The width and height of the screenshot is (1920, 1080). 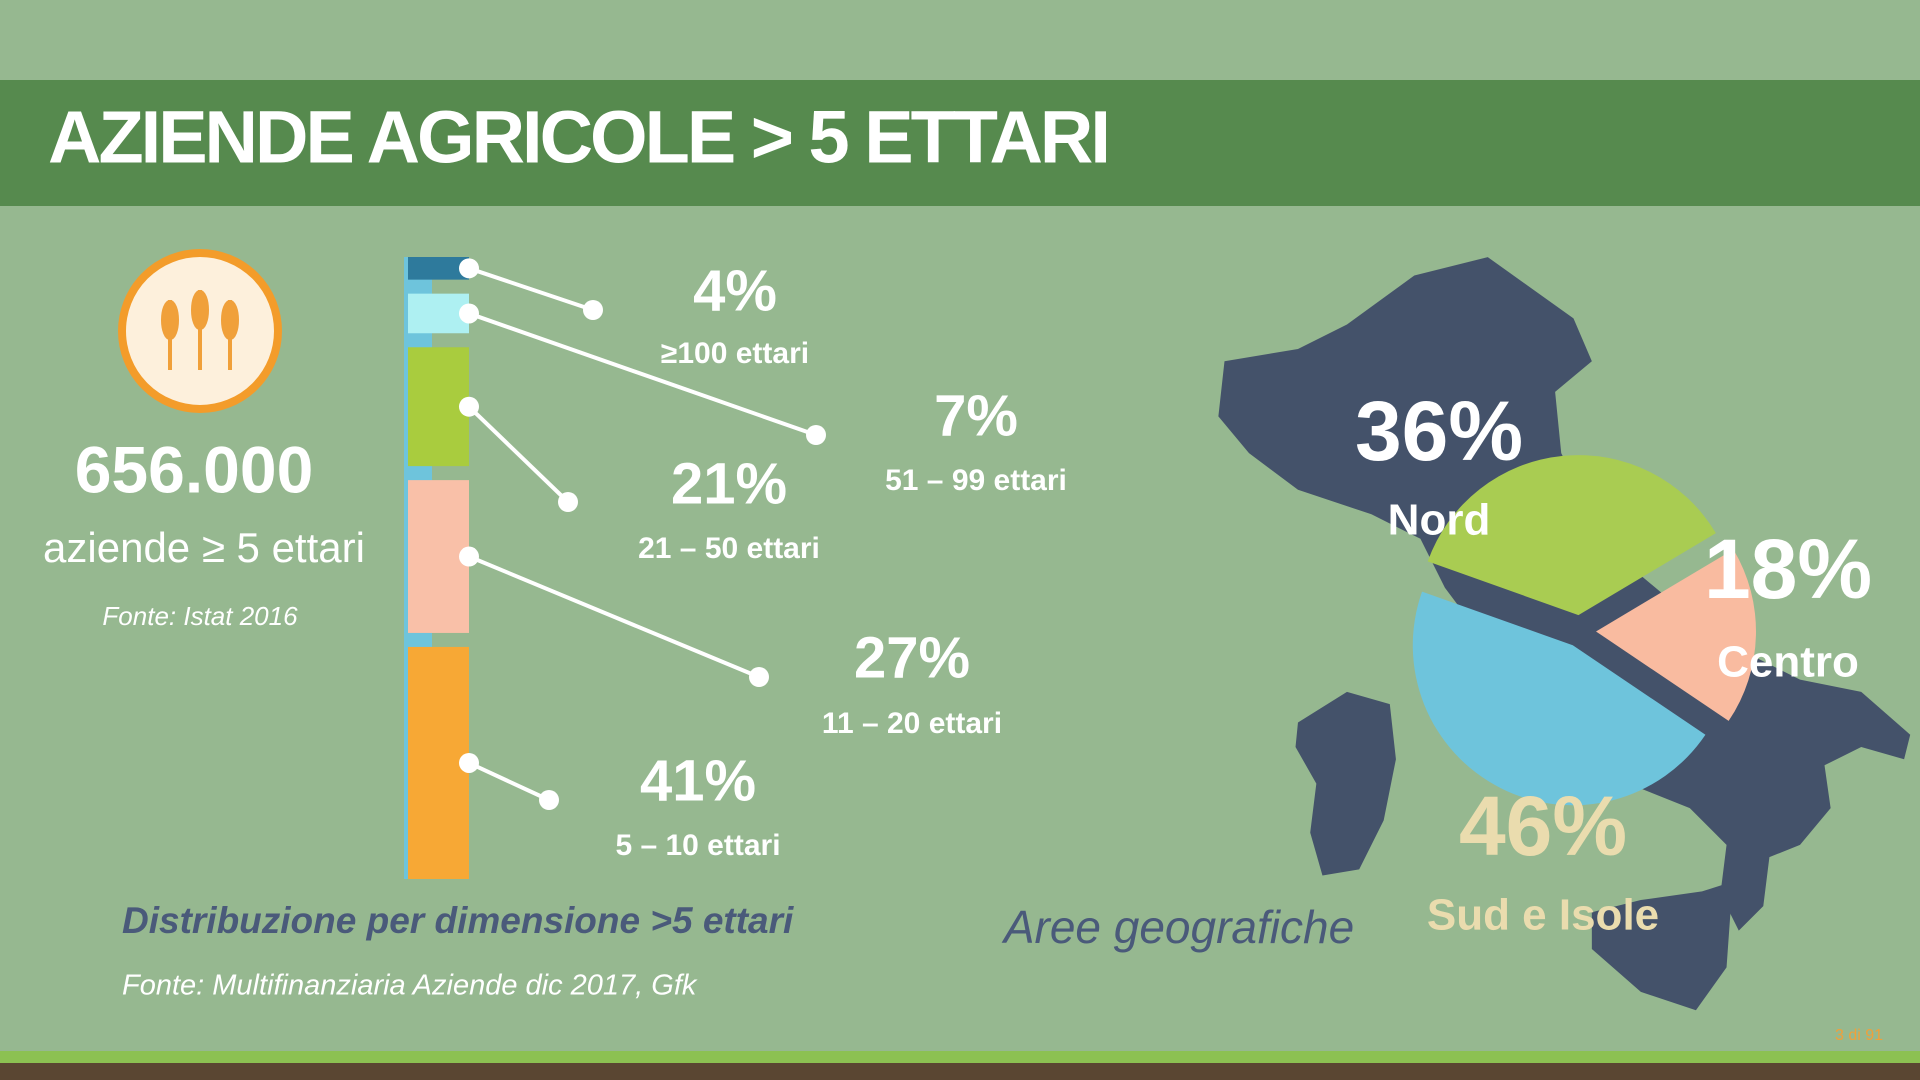 I want to click on ground, so click(x=960, y=1071).